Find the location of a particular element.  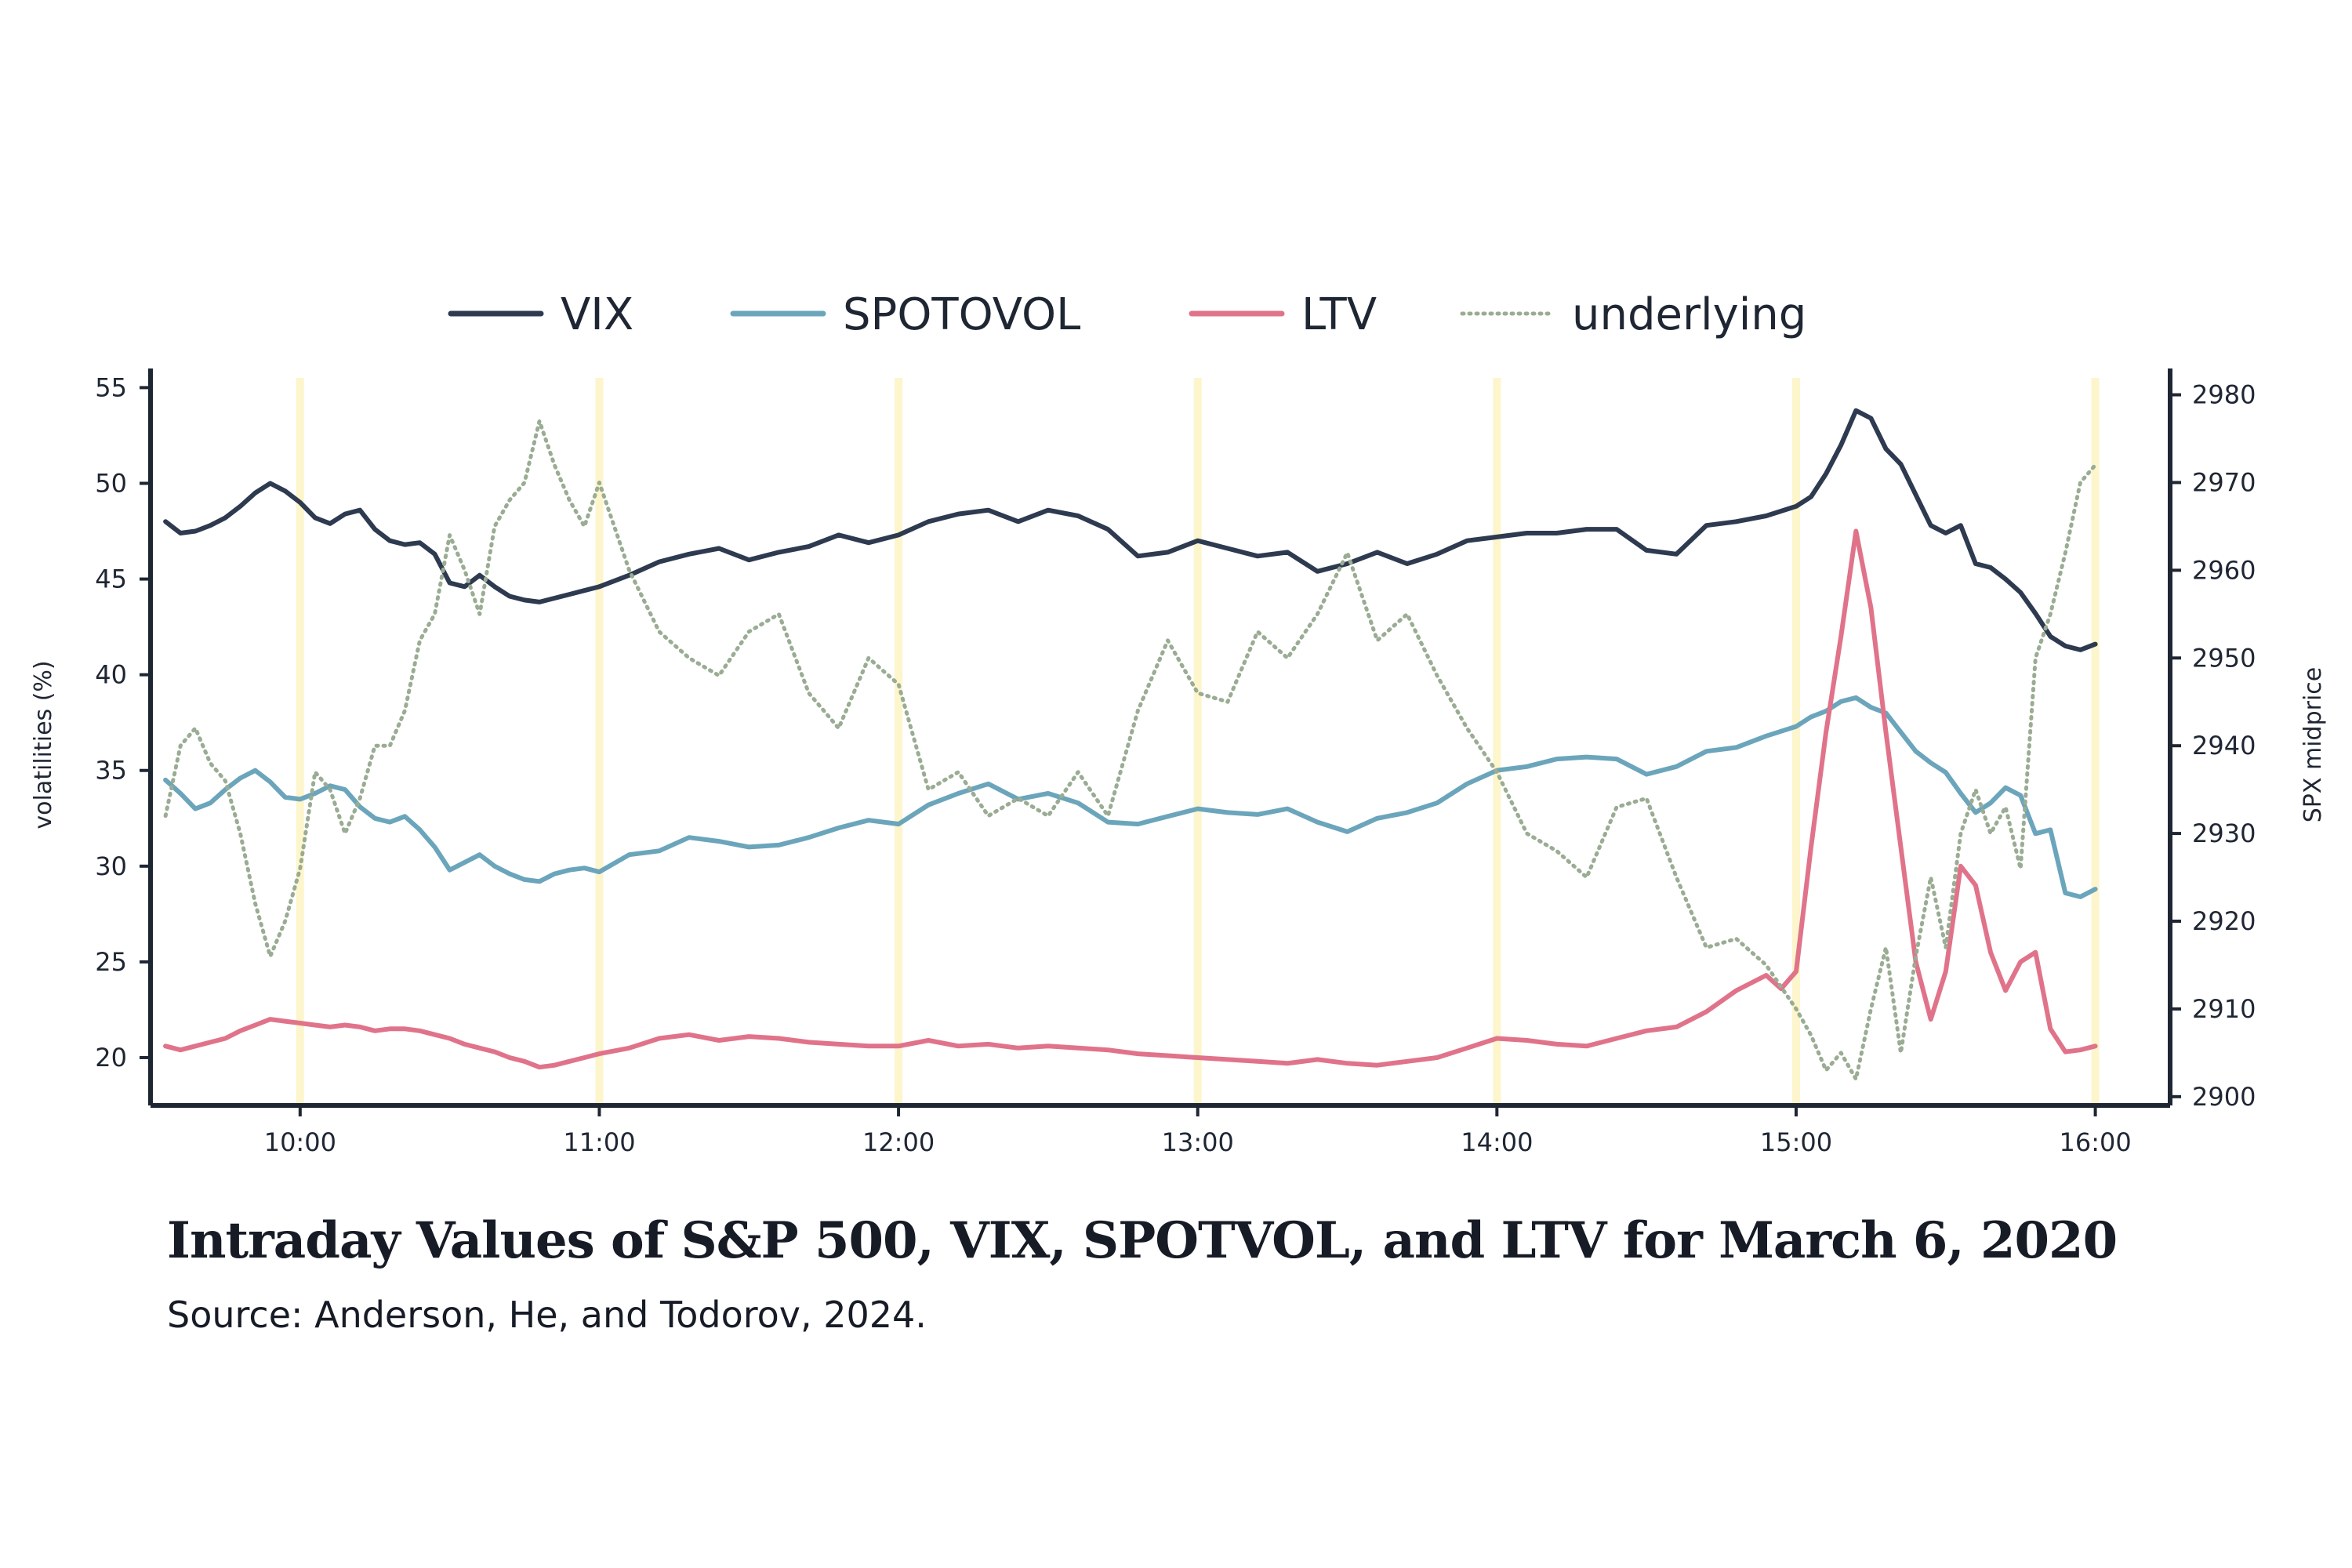

chart-source: Source: Anderson, He, and Todorov, 2024. is located at coordinates (547, 1315).